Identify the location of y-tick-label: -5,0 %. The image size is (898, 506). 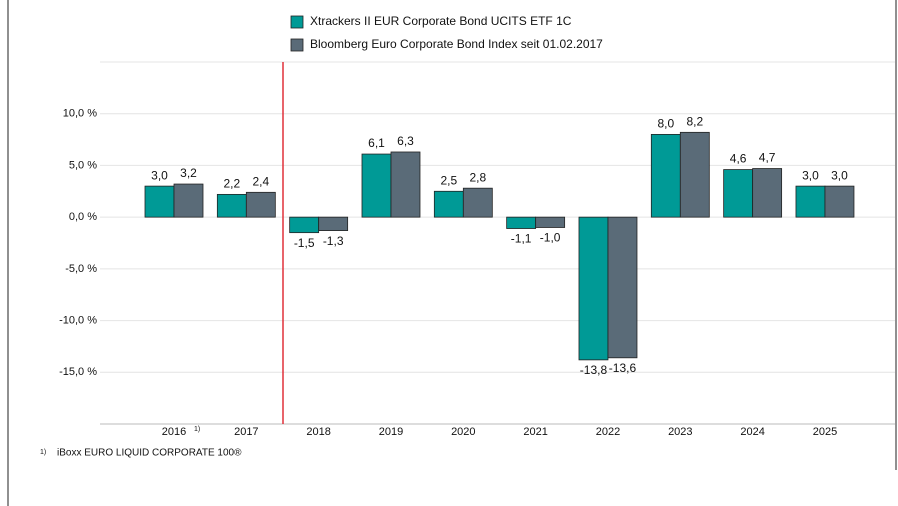
(81, 269).